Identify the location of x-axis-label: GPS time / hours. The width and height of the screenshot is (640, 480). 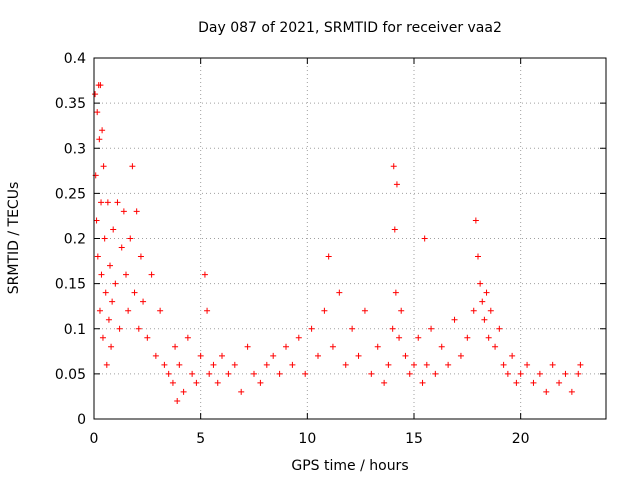
(349, 466).